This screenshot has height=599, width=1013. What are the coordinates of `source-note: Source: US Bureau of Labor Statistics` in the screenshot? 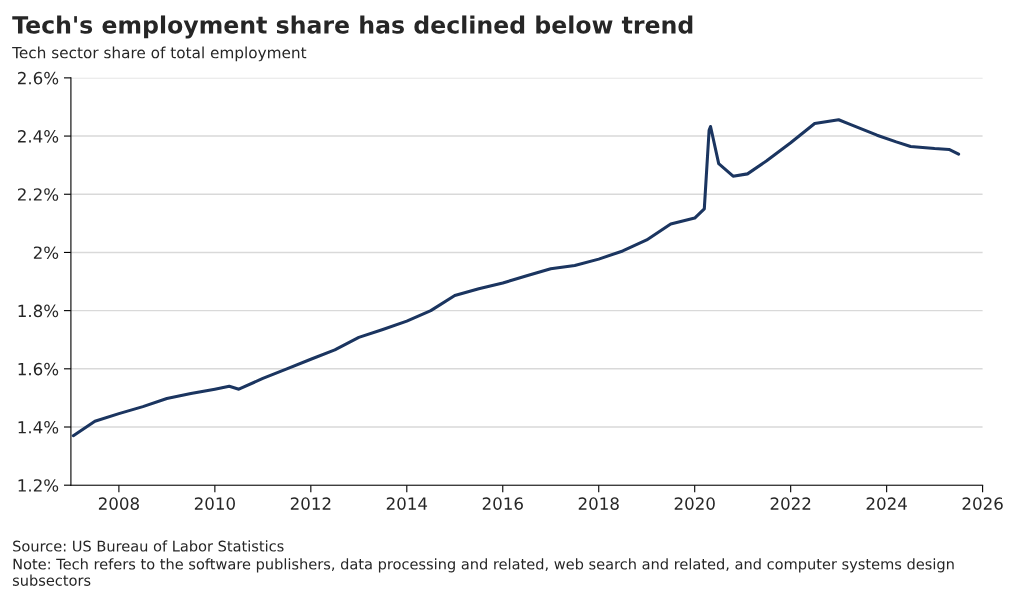 It's located at (148, 546).